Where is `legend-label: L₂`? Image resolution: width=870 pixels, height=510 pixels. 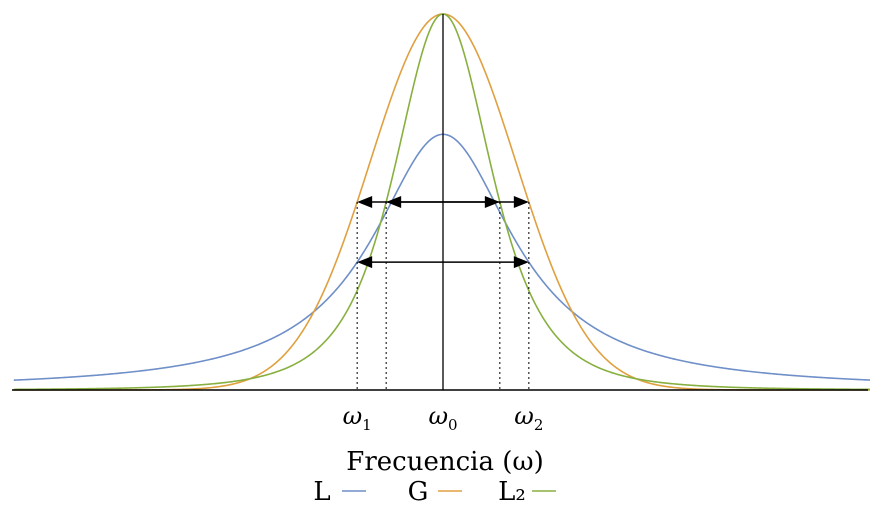 legend-label: L₂ is located at coordinates (512, 492).